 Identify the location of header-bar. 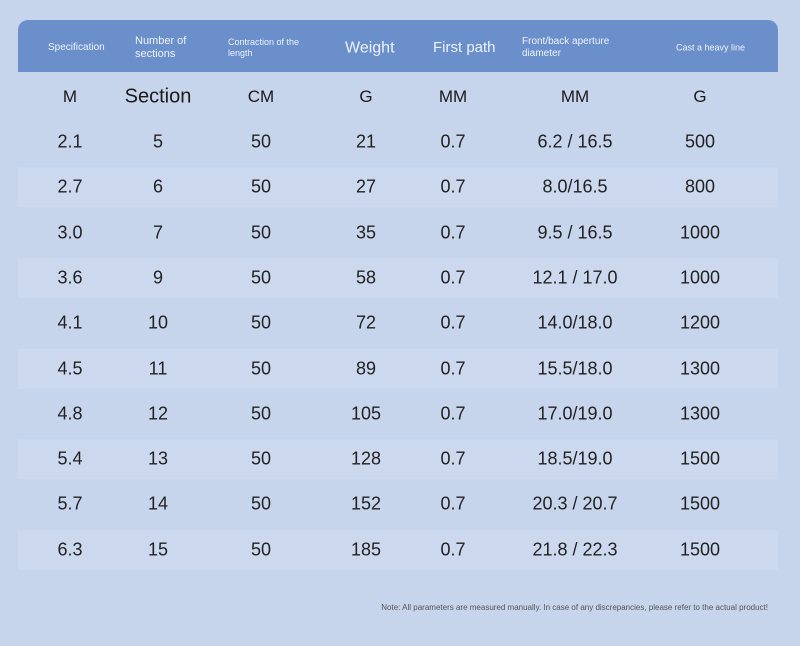
(398, 46).